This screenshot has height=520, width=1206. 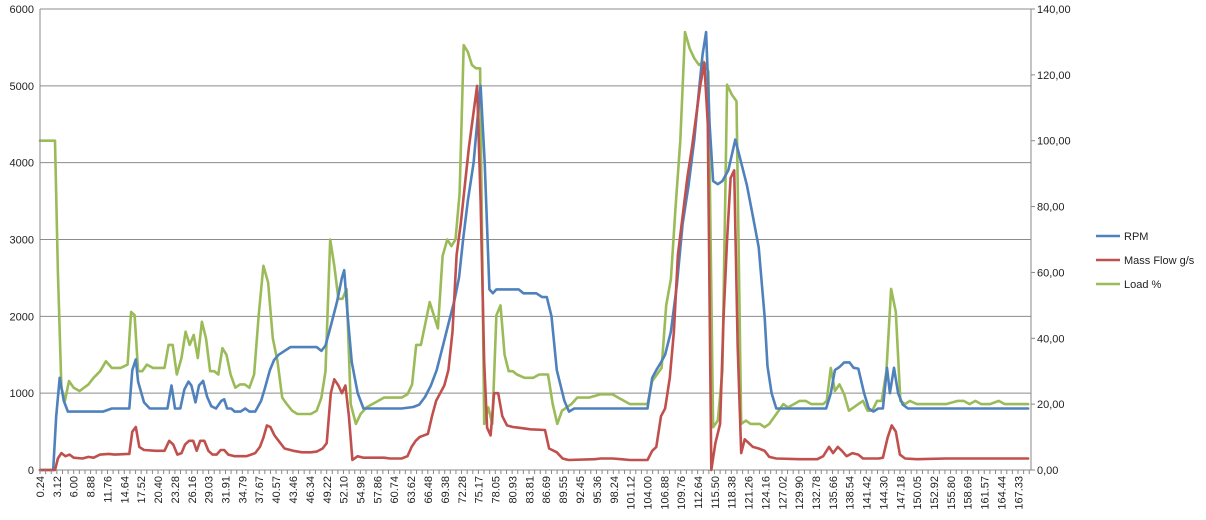 What do you see at coordinates (817, 493) in the screenshot?
I see `x-tick-label: 132.78` at bounding box center [817, 493].